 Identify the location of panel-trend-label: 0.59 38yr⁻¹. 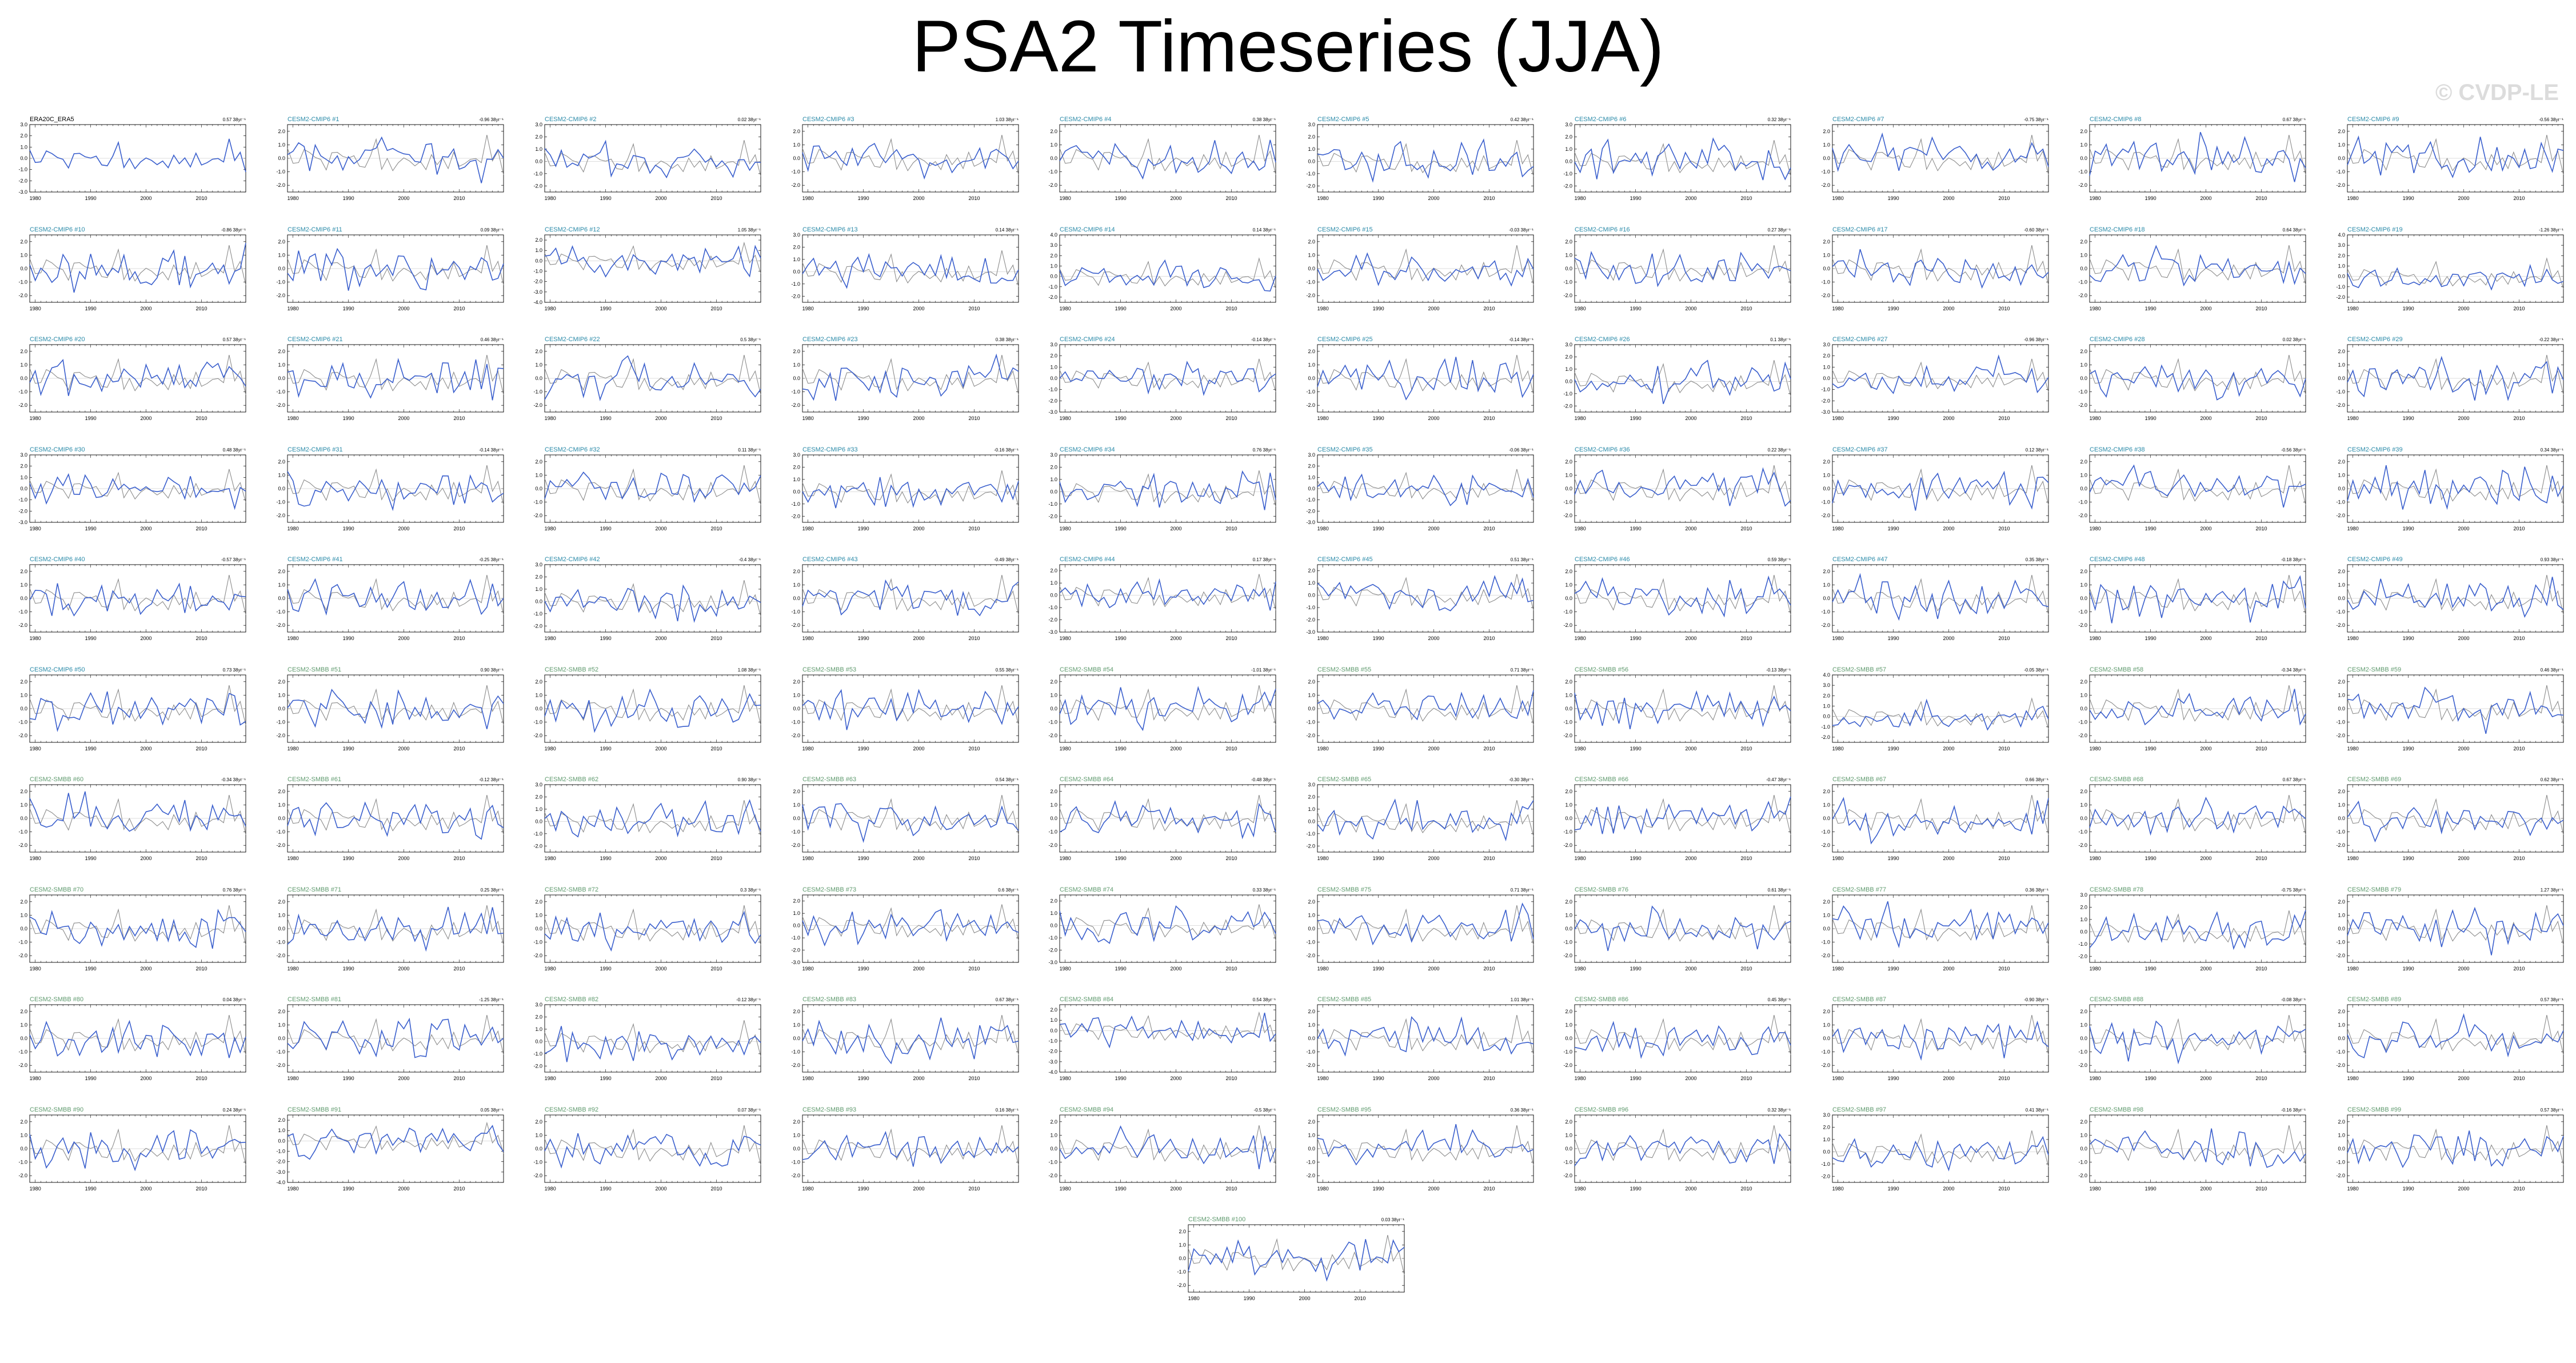
(1780, 559).